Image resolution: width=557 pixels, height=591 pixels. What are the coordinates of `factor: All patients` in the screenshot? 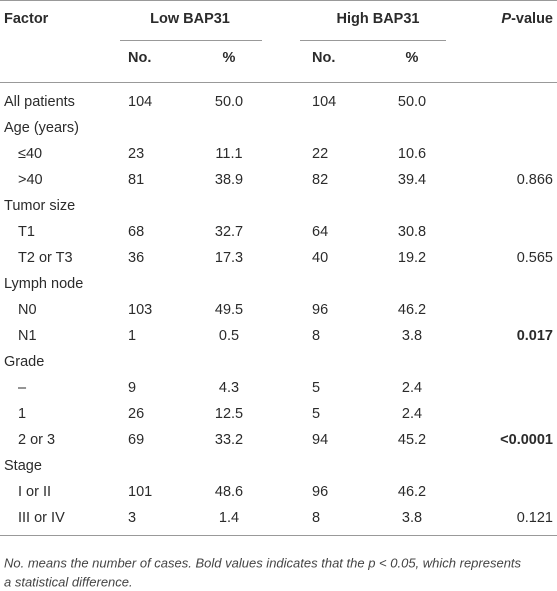 It's located at (39, 102).